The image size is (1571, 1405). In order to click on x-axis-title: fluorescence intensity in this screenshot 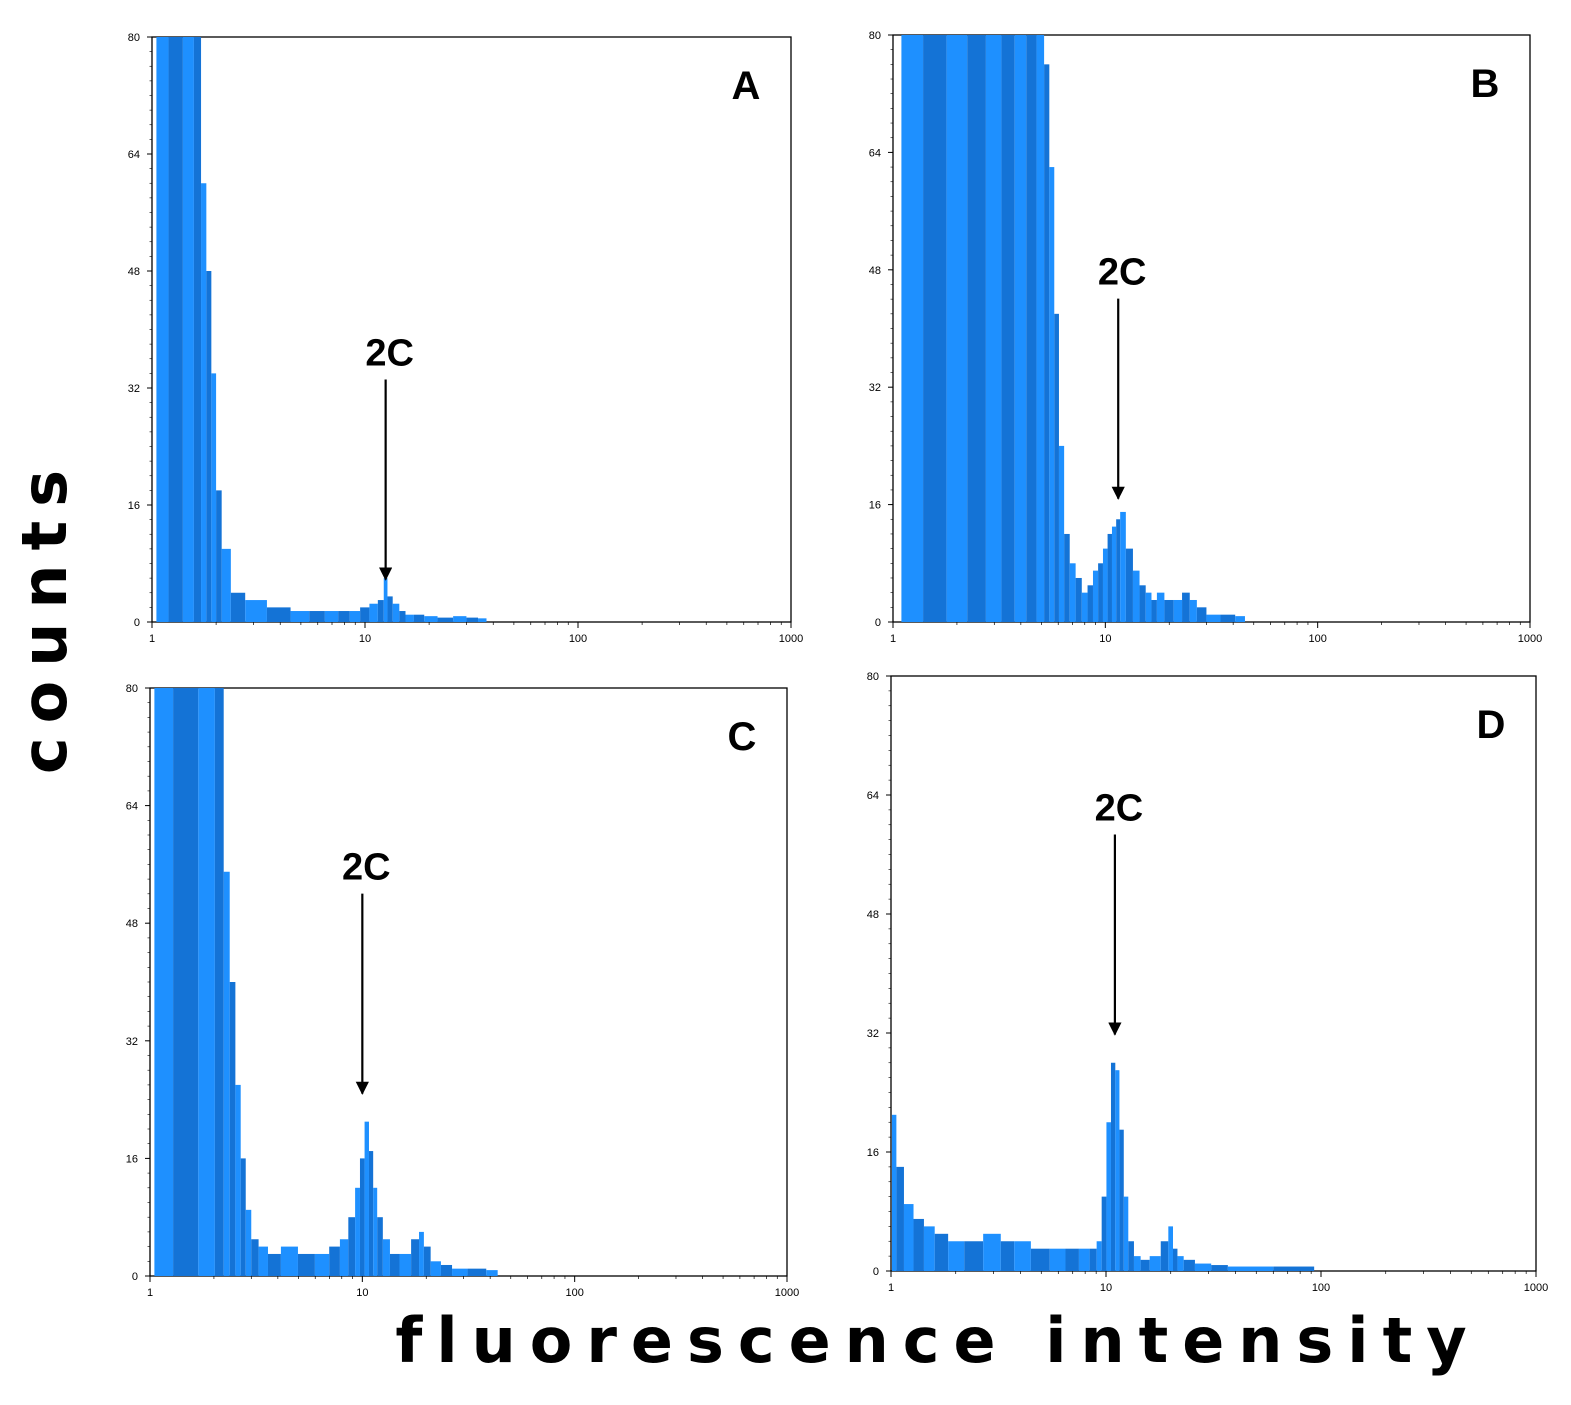, I will do `click(937, 1340)`.